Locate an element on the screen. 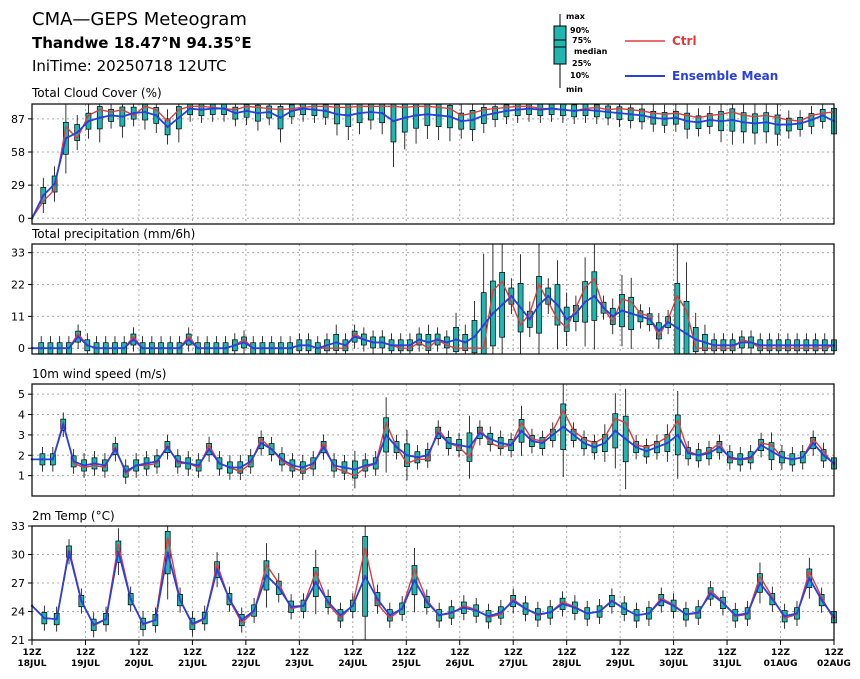  y-tick-label: 24 is located at coordinates (18, 612).